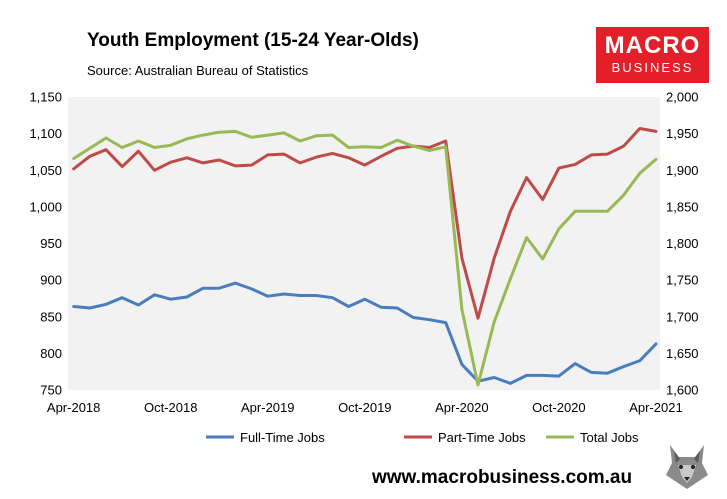  Describe the element at coordinates (655, 407) in the screenshot. I see `x-tick-label: Apr-2021` at that location.